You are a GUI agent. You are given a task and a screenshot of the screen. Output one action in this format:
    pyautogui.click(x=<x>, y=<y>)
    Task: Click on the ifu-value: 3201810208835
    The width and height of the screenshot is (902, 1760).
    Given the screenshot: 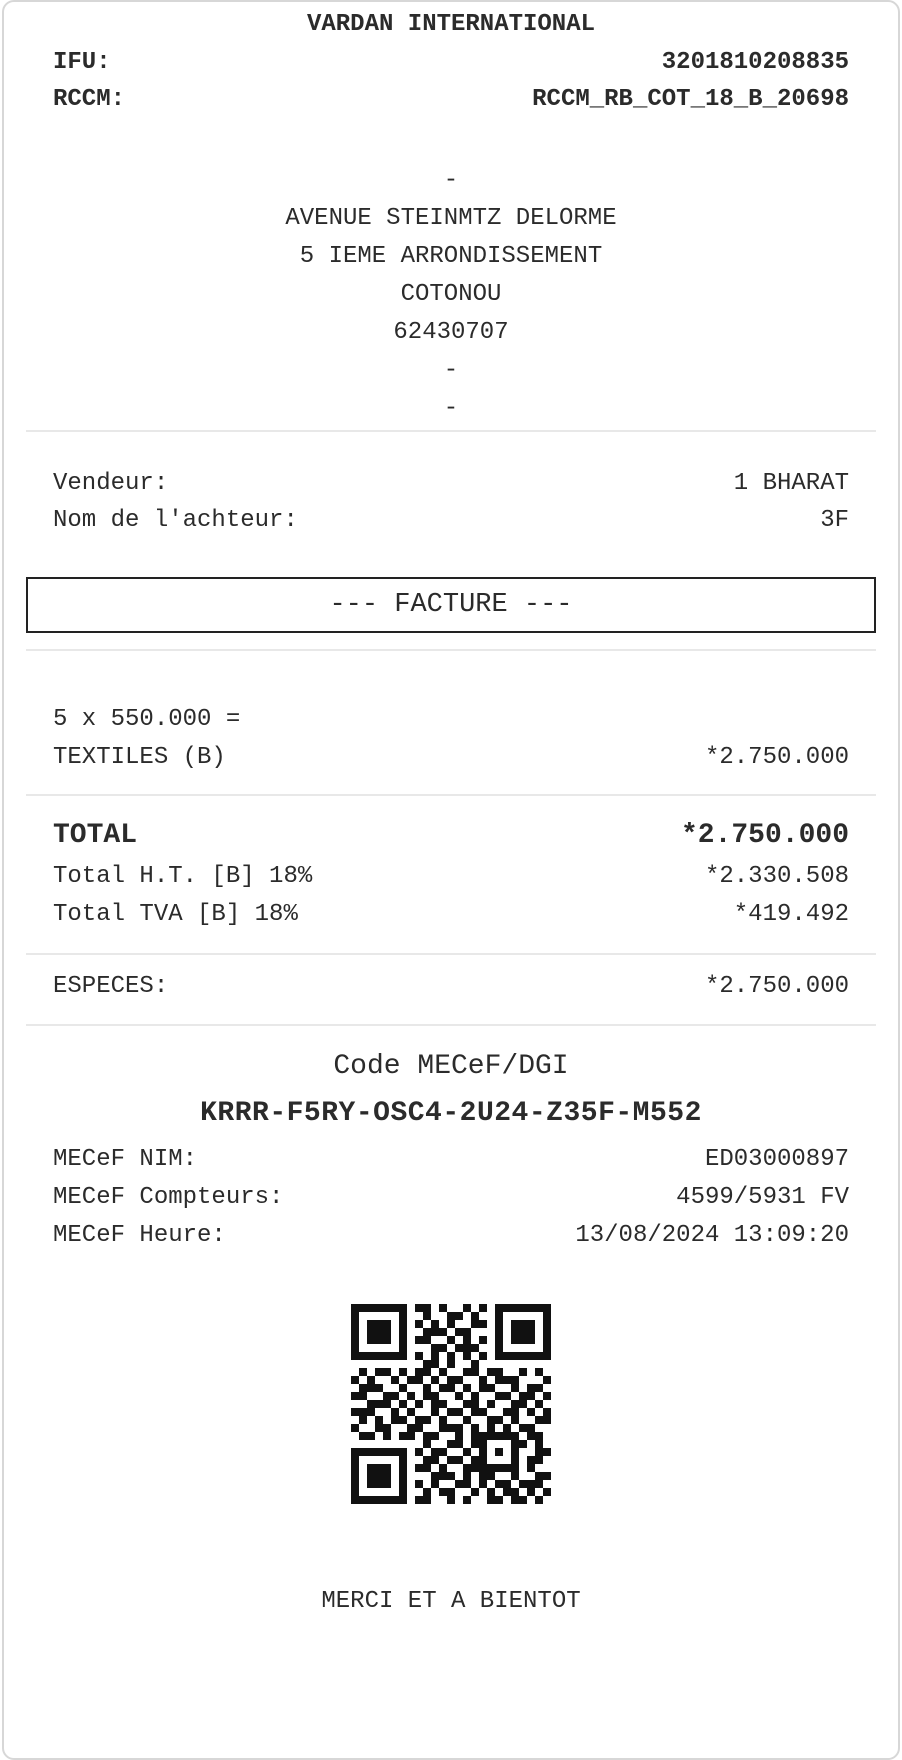 What is the action you would take?
    pyautogui.click(x=755, y=62)
    